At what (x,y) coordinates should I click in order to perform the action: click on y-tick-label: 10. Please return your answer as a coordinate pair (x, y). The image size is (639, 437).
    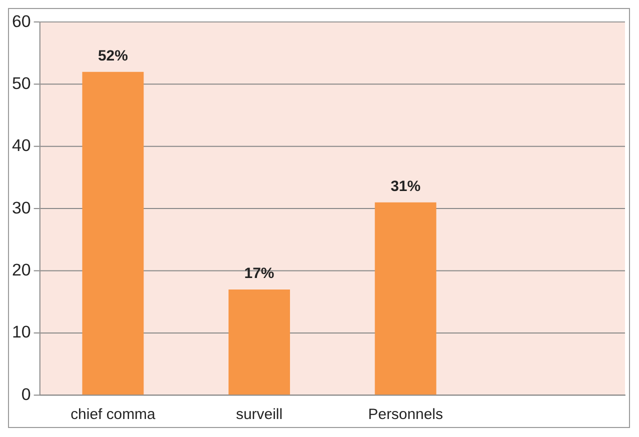
    Looking at the image, I should click on (21, 332).